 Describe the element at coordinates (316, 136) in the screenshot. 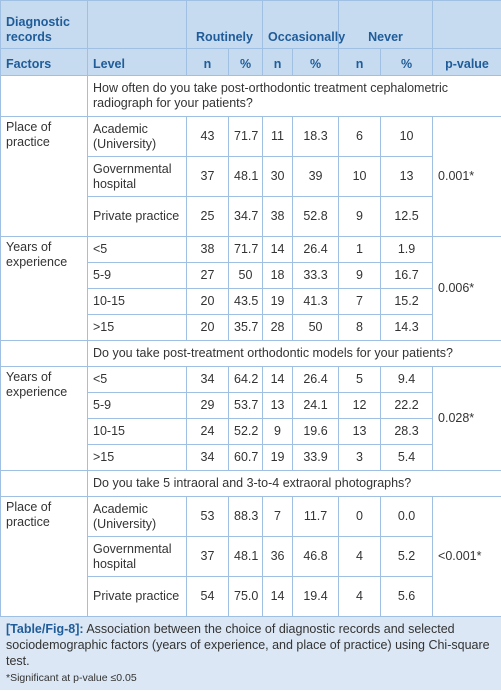

I see `value: 18.3` at that location.